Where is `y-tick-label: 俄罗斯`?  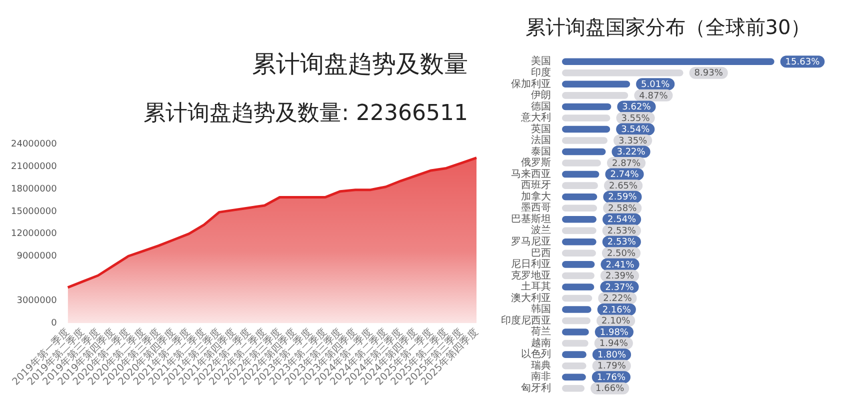
y-tick-label: 俄罗斯 is located at coordinates (536, 162).